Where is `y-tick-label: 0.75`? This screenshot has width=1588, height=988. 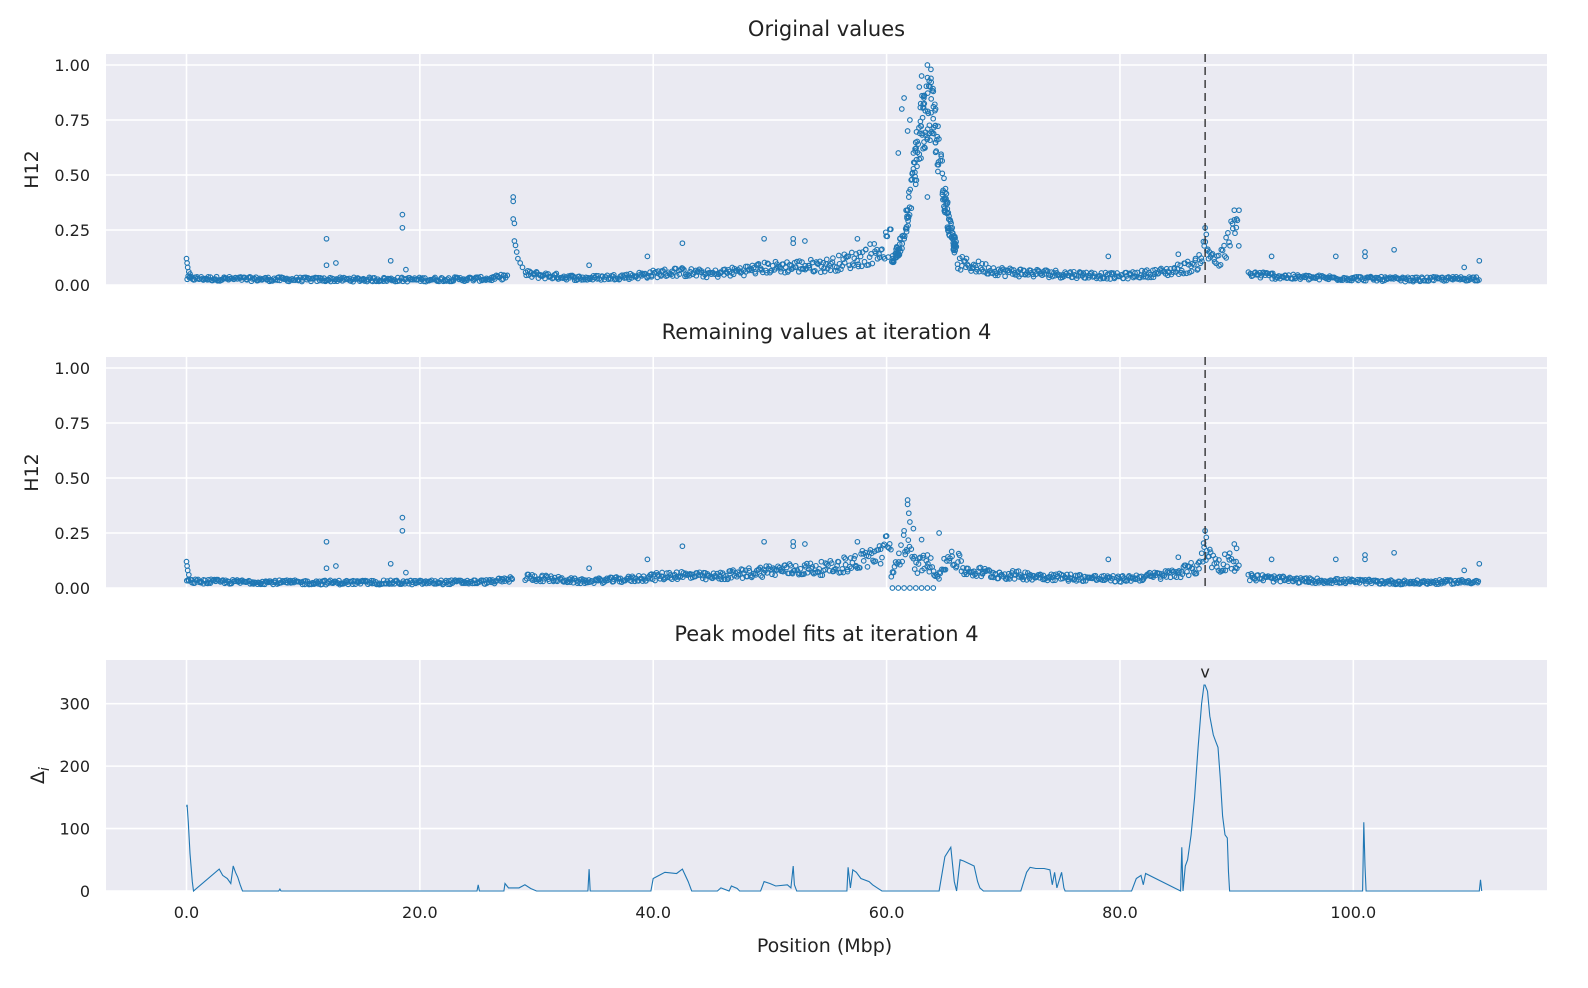
y-tick-label: 0.75 is located at coordinates (72, 423).